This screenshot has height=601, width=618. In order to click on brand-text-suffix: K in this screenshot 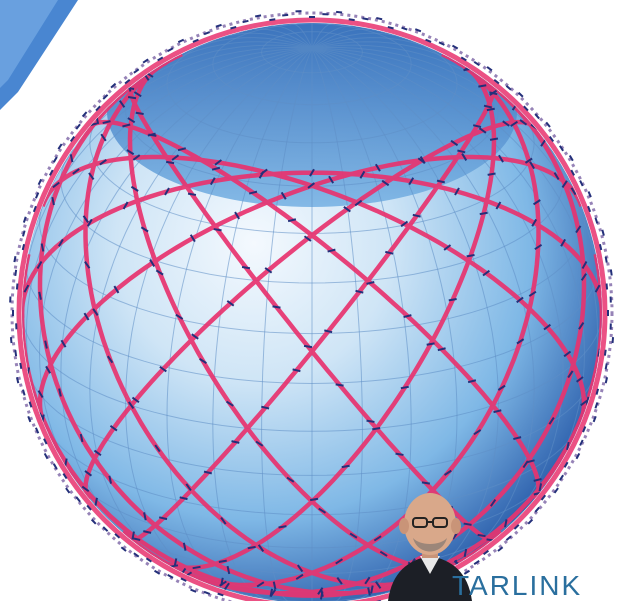, I will do `click(572, 585)`.